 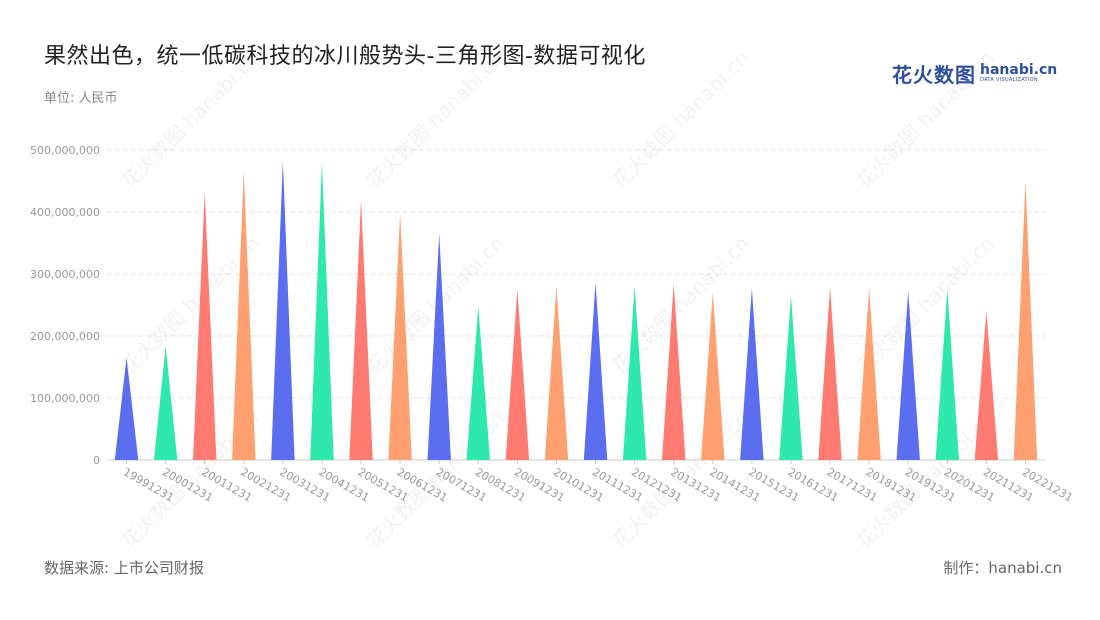 I want to click on maker-credit: 制作：hanabi.cn, so click(x=1002, y=568).